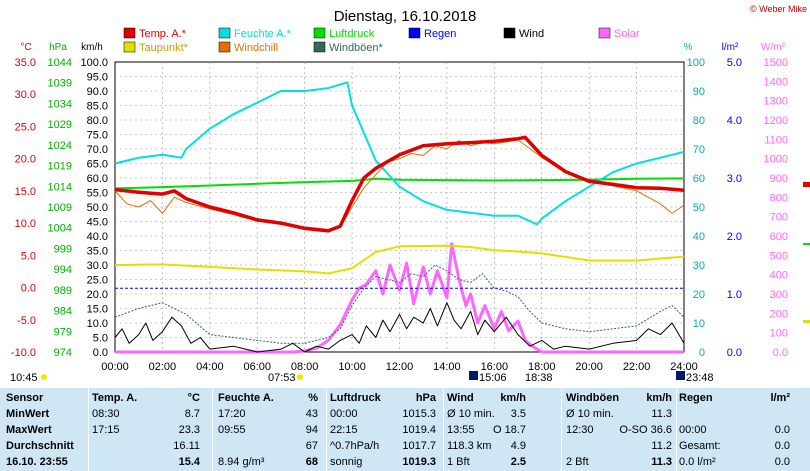 Image resolution: width=810 pixels, height=471 pixels. What do you see at coordinates (419, 462) in the screenshot?
I see `table-cell: 1019.3` at bounding box center [419, 462].